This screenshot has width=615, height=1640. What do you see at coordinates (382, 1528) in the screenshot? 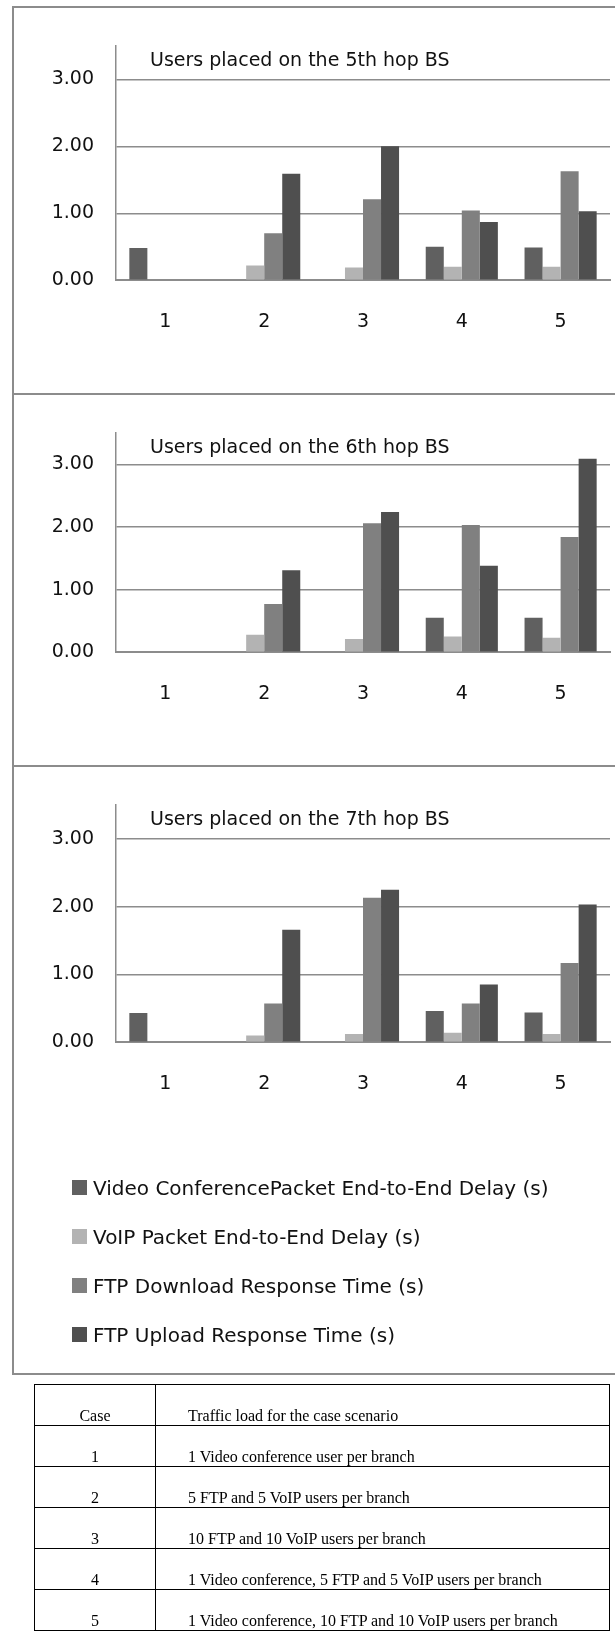
I see `text: 10 FTP and 10 VoIP users per branch` at bounding box center [382, 1528].